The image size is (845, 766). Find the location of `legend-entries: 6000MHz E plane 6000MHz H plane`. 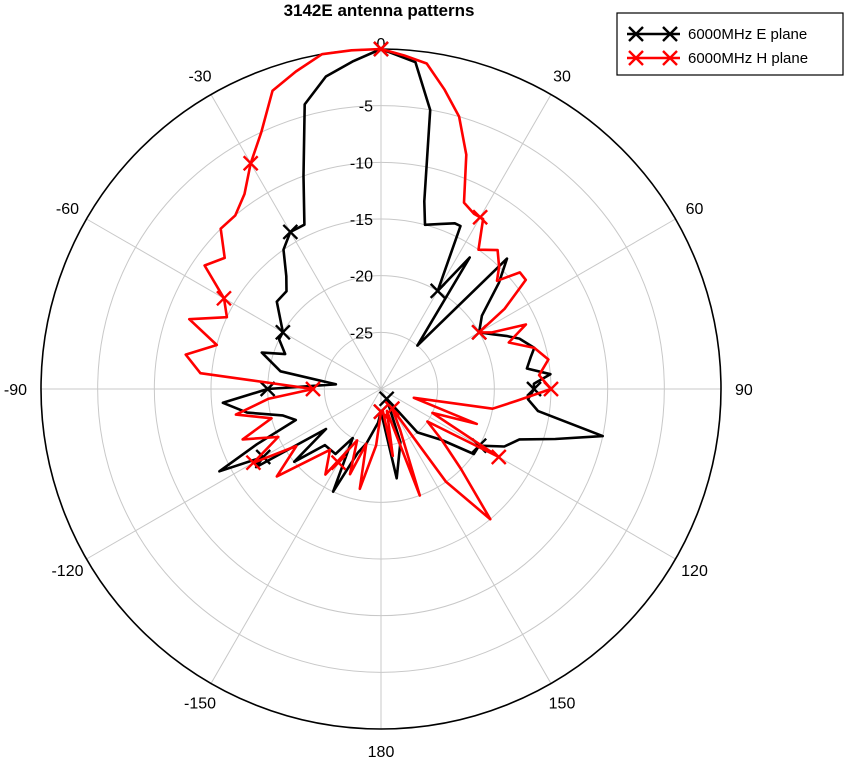

legend-entries: 6000MHz E plane 6000MHz H plane is located at coordinates (717, 46).